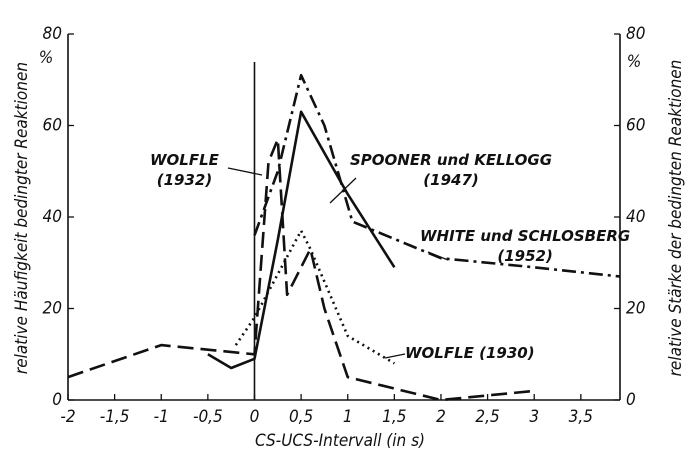 The image size is (697, 466). I want to click on x-tick-label: 1,5, so click(394, 417).